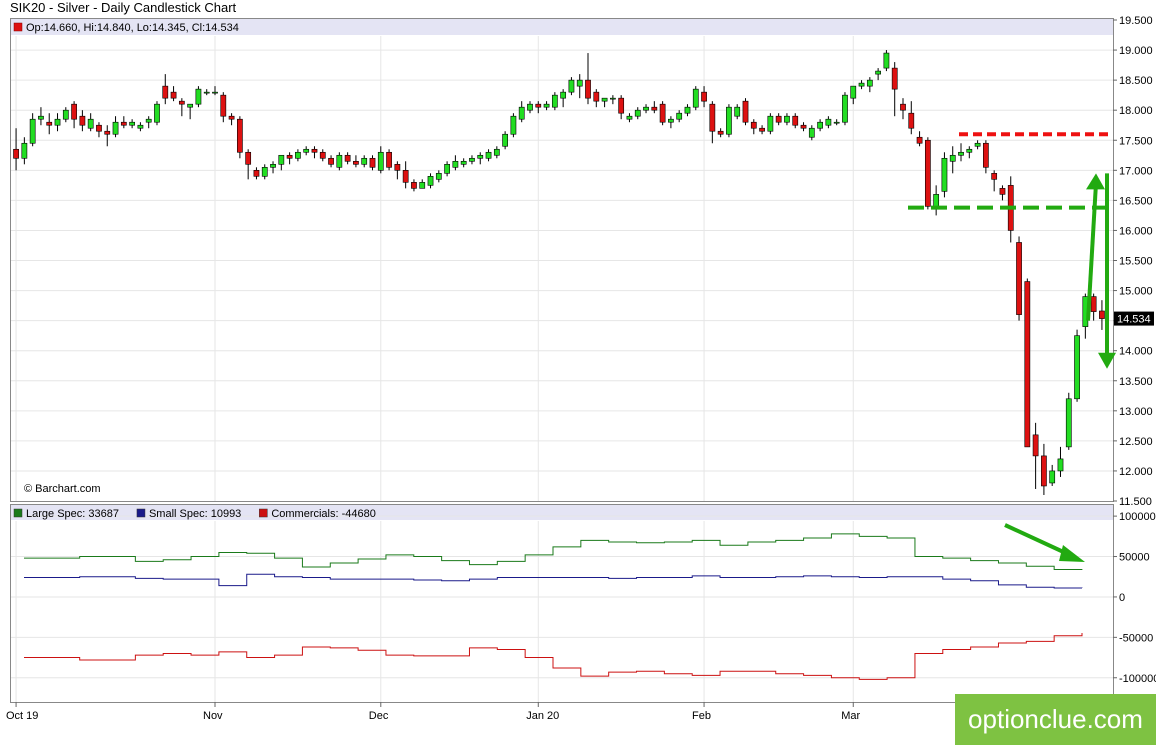 Image resolution: width=1156 pixels, height=745 pixels. I want to click on price-tick-label: 13.000, so click(1136, 412).